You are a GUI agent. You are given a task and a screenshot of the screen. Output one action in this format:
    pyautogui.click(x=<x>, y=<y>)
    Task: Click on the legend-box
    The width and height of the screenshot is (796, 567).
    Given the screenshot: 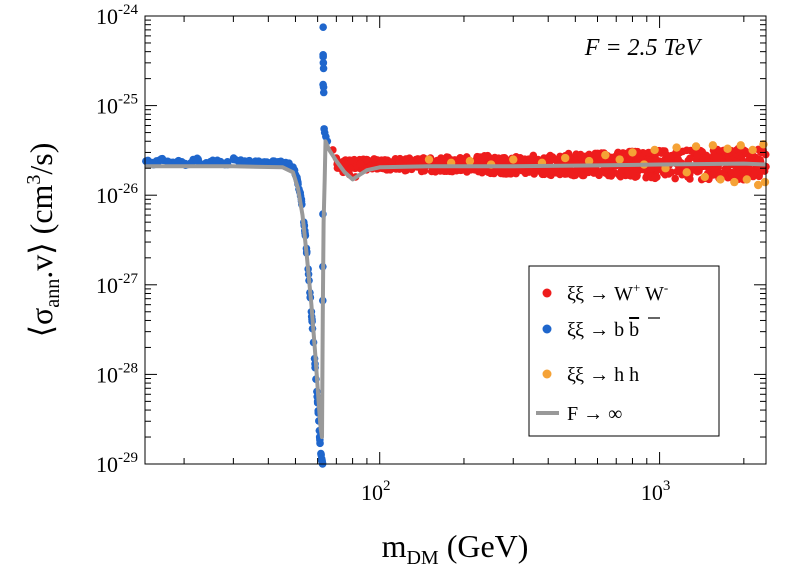 What is the action you would take?
    pyautogui.click(x=624, y=351)
    